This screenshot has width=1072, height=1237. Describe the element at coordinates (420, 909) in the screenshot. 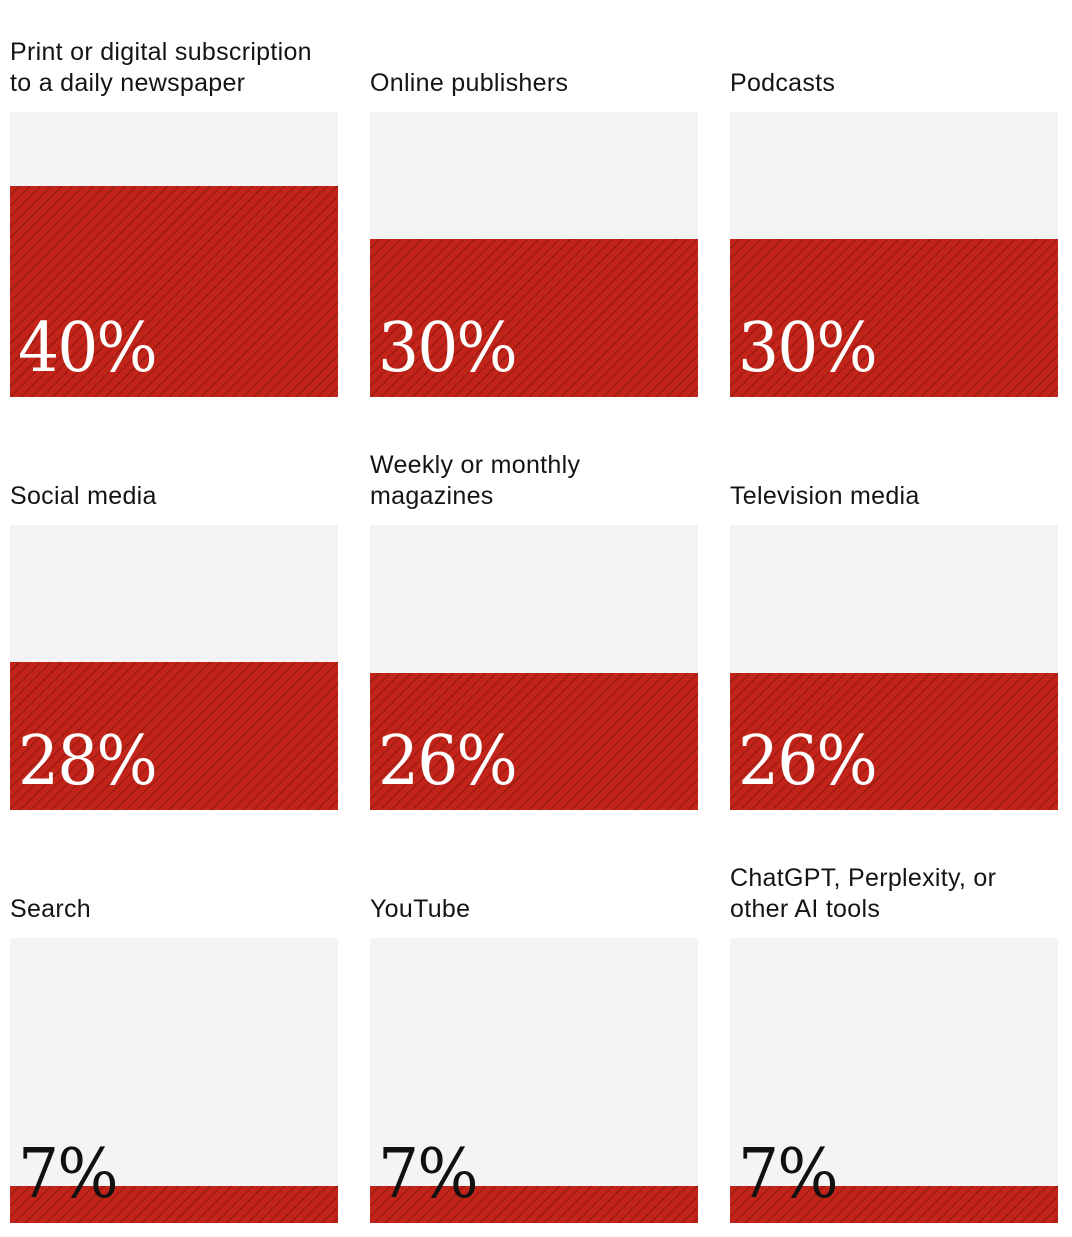

I see `category-label: YouTube` at that location.